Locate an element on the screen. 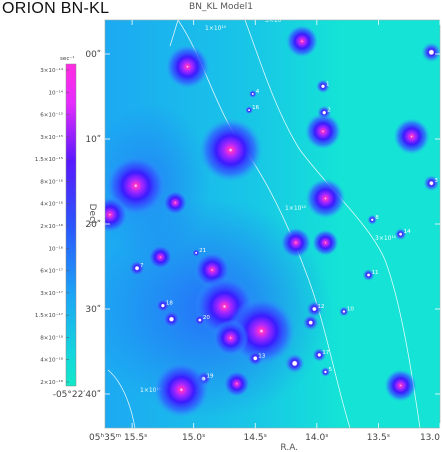 The width and height of the screenshot is (442, 452). colorbar-label: 2×10⁻¹⁶ is located at coordinates (52, 226).